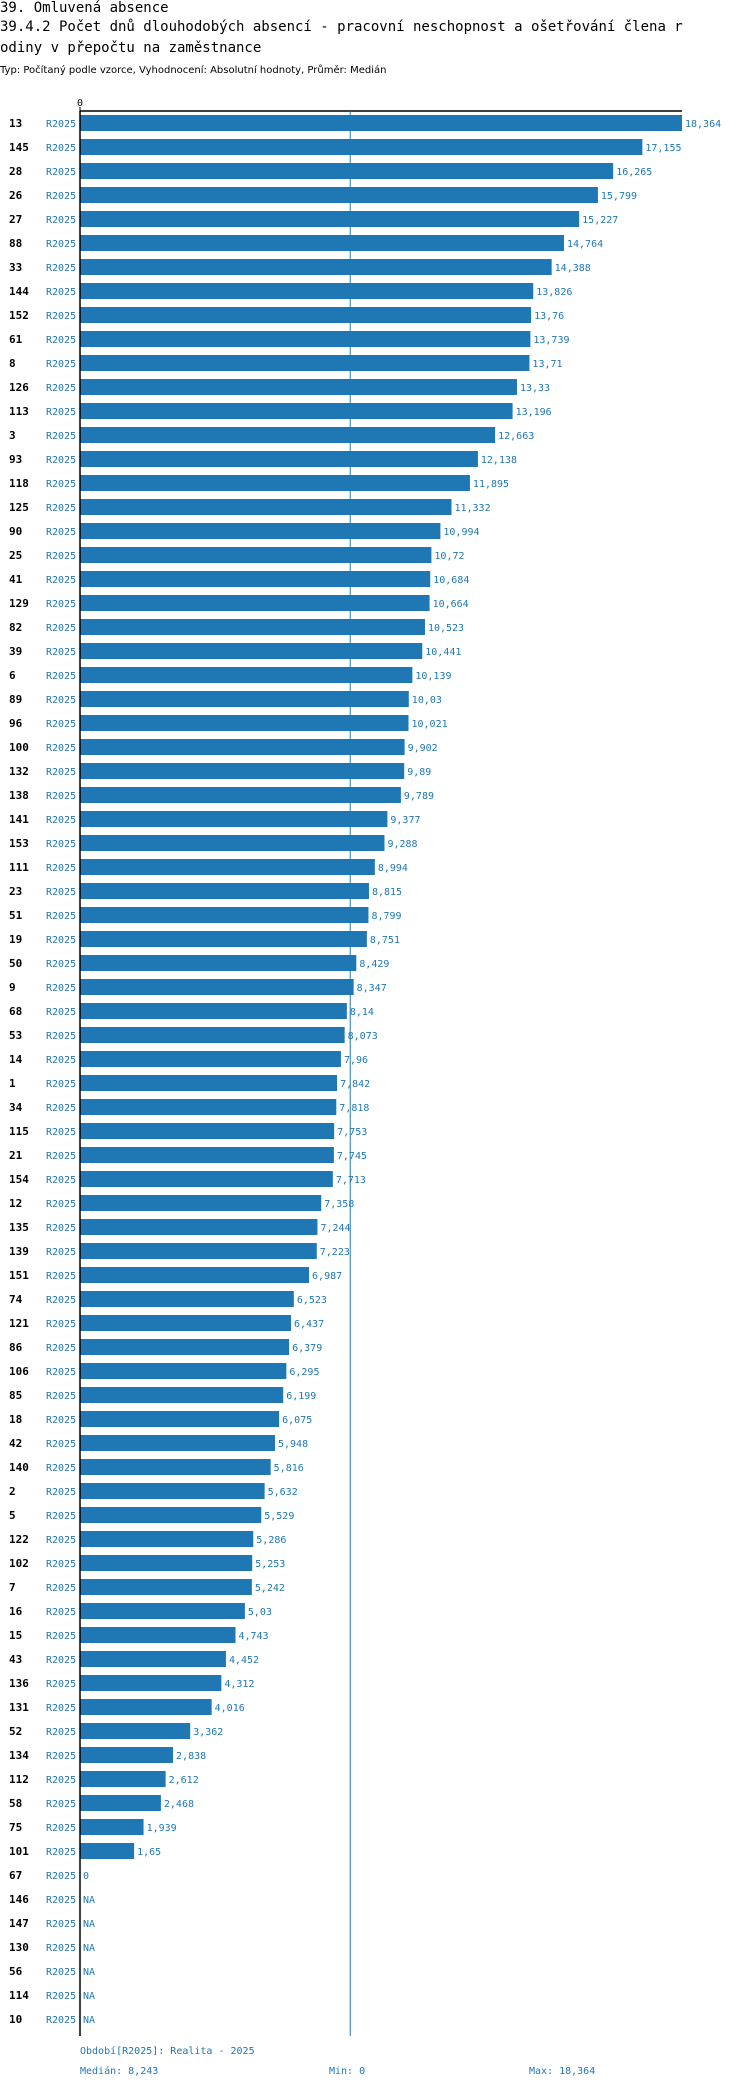 Image resolution: width=750 pixels, height=2094 pixels. I want to click on bar-value-label: 10,664, so click(451, 604).